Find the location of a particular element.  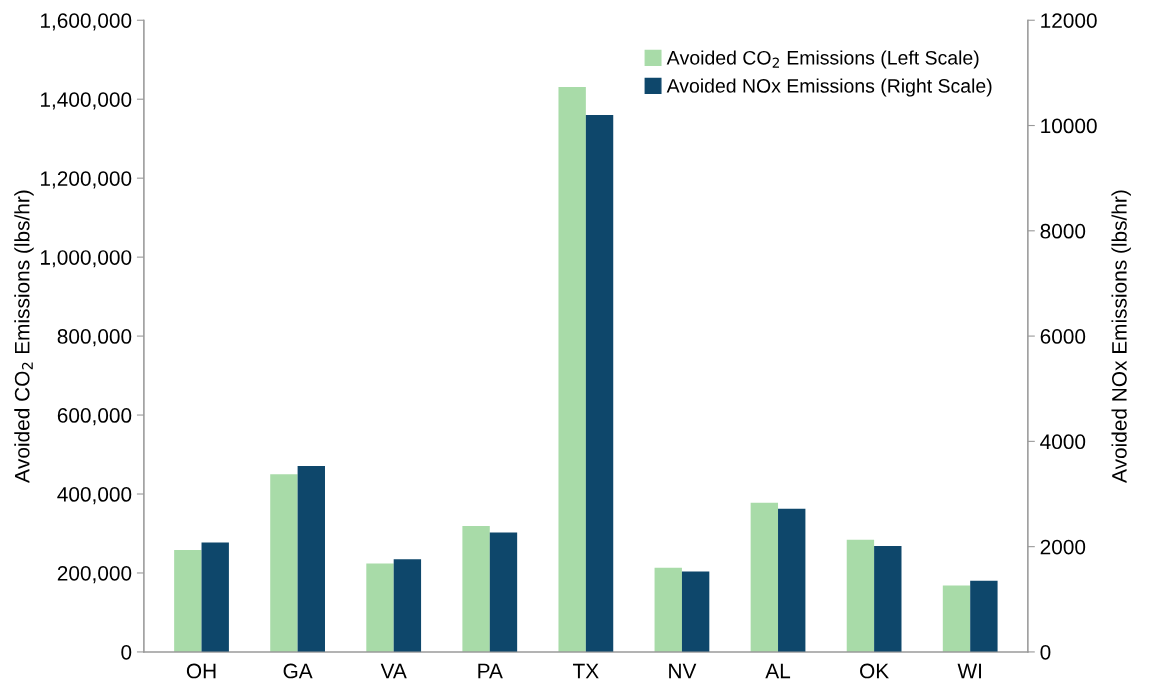

y-tick-label: 400,000 is located at coordinates (94, 496).